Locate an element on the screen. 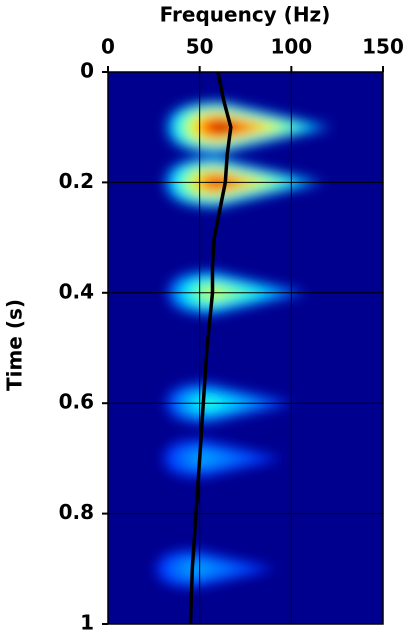 This screenshot has width=408, height=634. y-axis-label: Time (s) is located at coordinates (15, 345).